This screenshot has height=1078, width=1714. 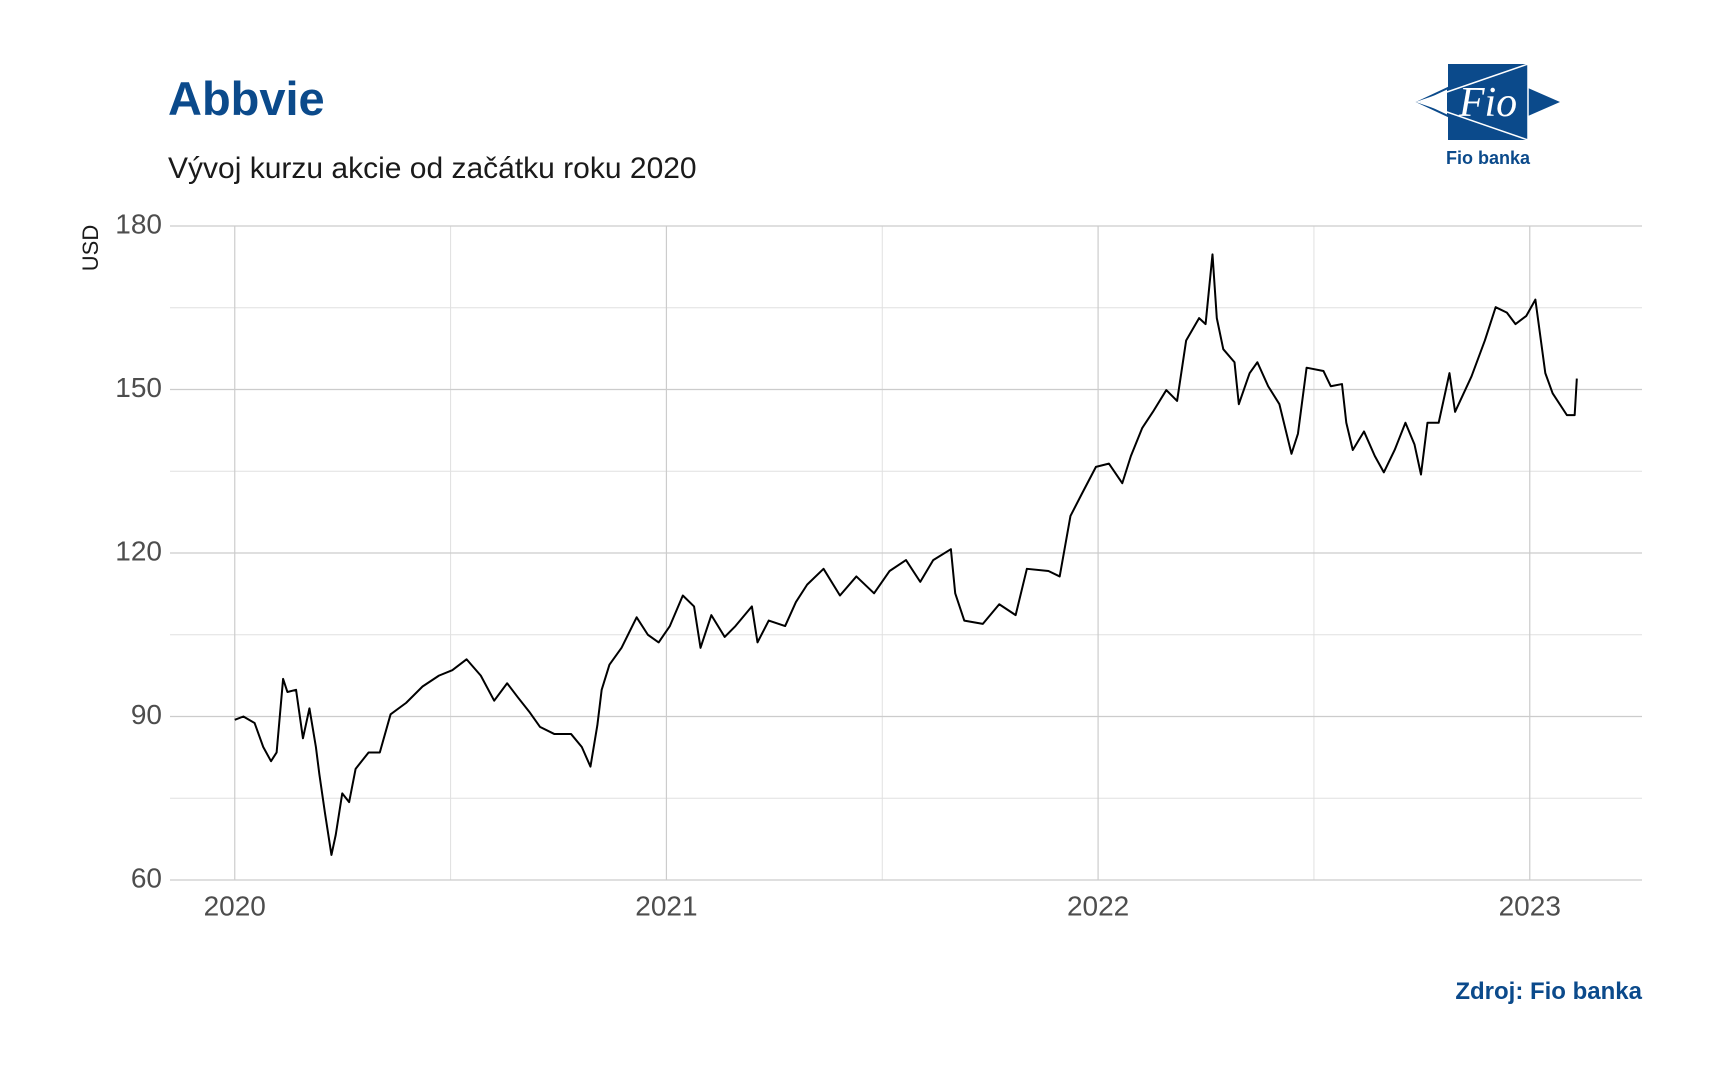 What do you see at coordinates (146, 877) in the screenshot?
I see `y-tick-label: 60` at bounding box center [146, 877].